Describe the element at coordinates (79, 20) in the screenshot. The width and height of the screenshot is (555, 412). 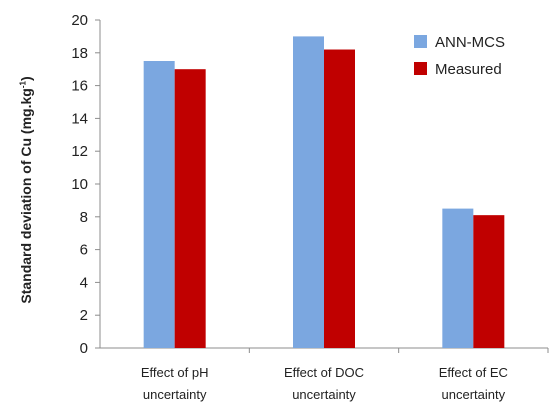
I see `y-tick-label: 20` at that location.